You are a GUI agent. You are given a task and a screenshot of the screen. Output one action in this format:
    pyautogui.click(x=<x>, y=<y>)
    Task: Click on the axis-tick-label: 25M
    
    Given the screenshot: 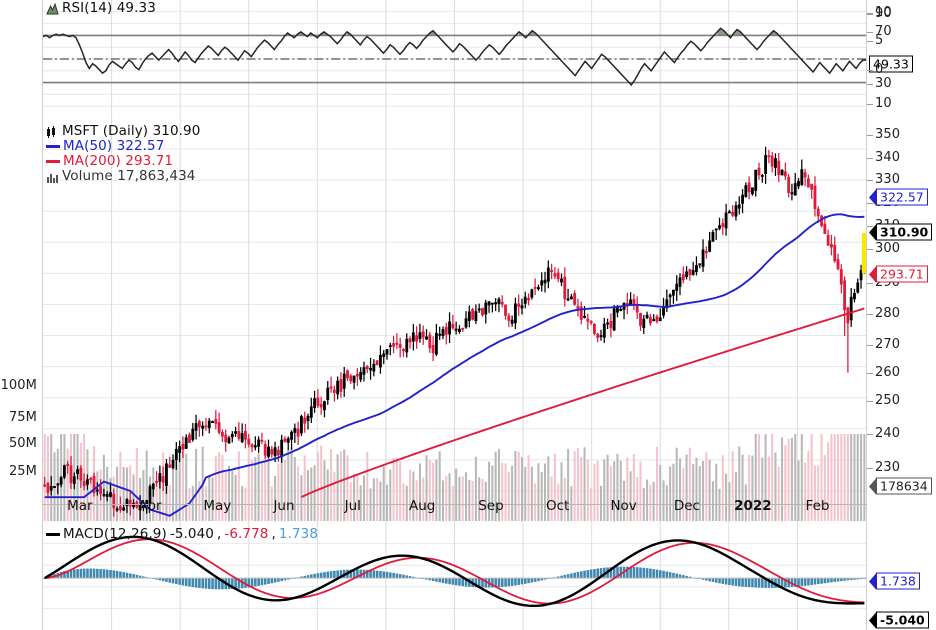 What is the action you would take?
    pyautogui.click(x=22, y=471)
    